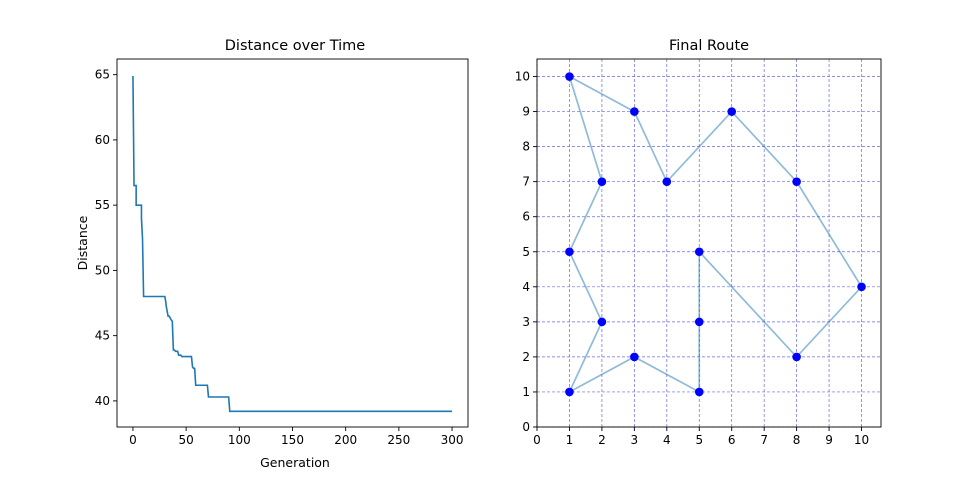 The height and width of the screenshot is (480, 978). What do you see at coordinates (602, 440) in the screenshot?
I see `x-tick-label: 2` at bounding box center [602, 440].